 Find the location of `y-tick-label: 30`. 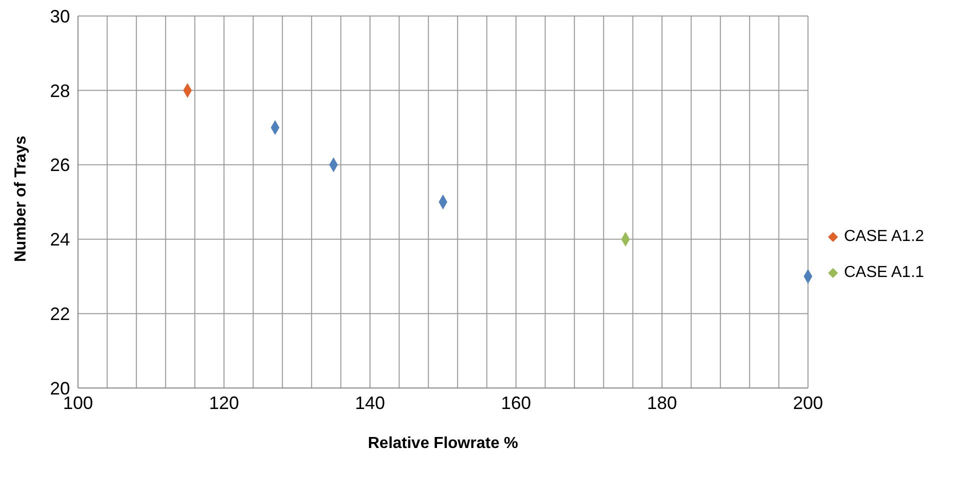

y-tick-label: 30 is located at coordinates (60, 16).